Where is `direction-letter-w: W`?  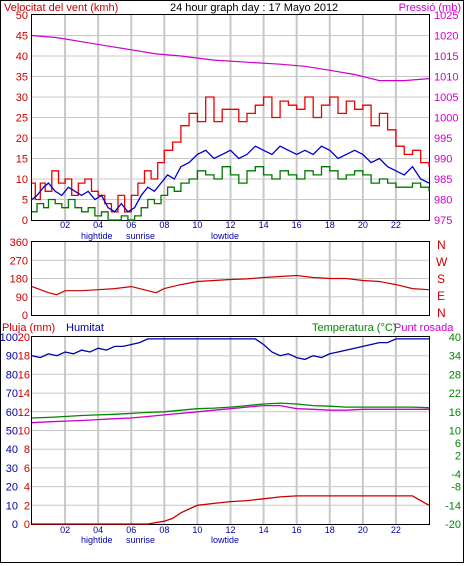 direction-letter-w: W is located at coordinates (442, 262).